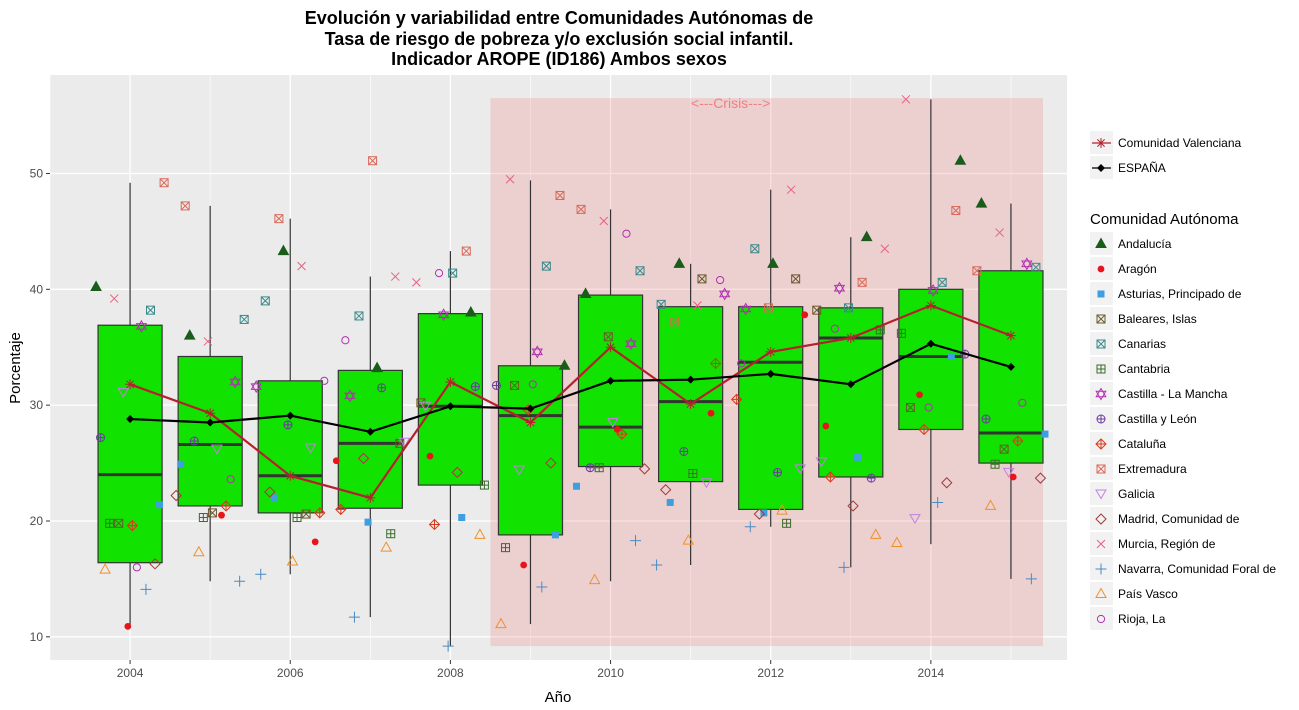 This screenshot has height=710, width=1299. What do you see at coordinates (690, 394) in the screenshot?
I see `box` at bounding box center [690, 394].